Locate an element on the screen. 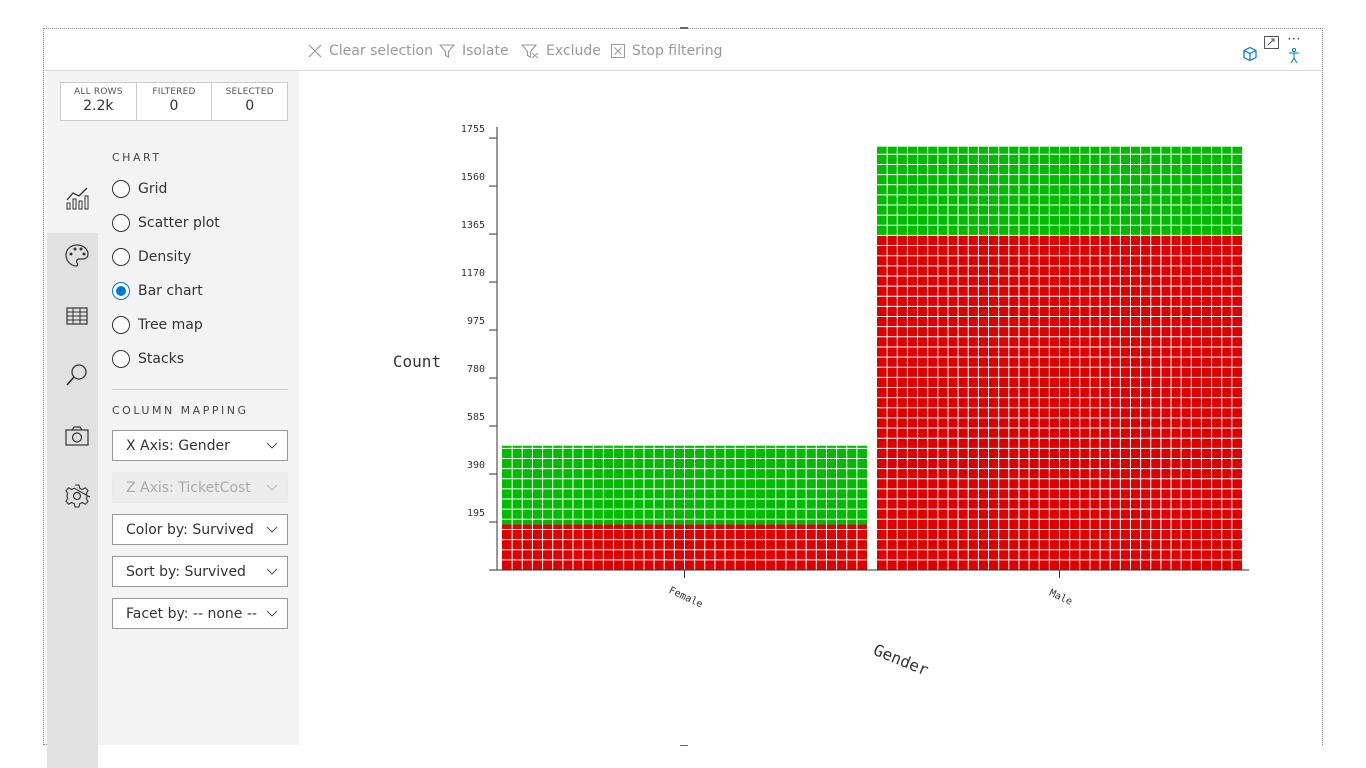 This screenshot has width=1366, height=768. chart-type-treemap-label: Tree map is located at coordinates (170, 325).